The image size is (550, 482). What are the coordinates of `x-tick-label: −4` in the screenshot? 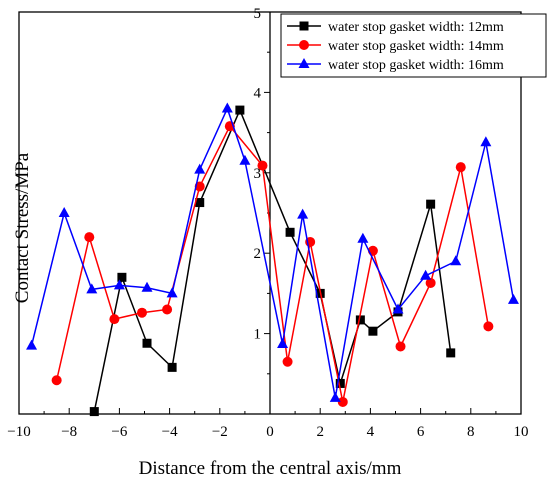 It's located at (170, 432).